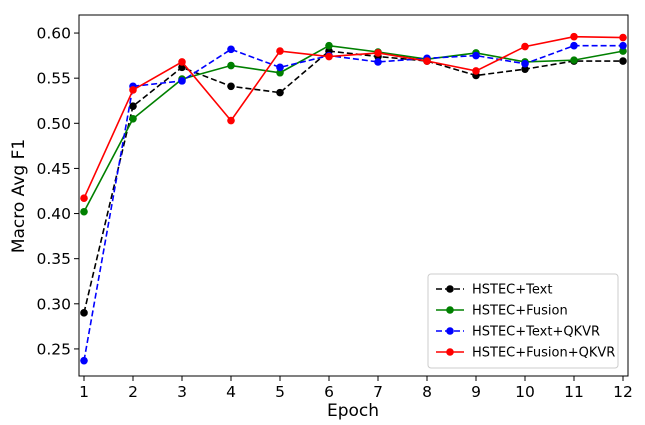  Describe the element at coordinates (280, 392) in the screenshot. I see `x-tick-label: 5` at that location.